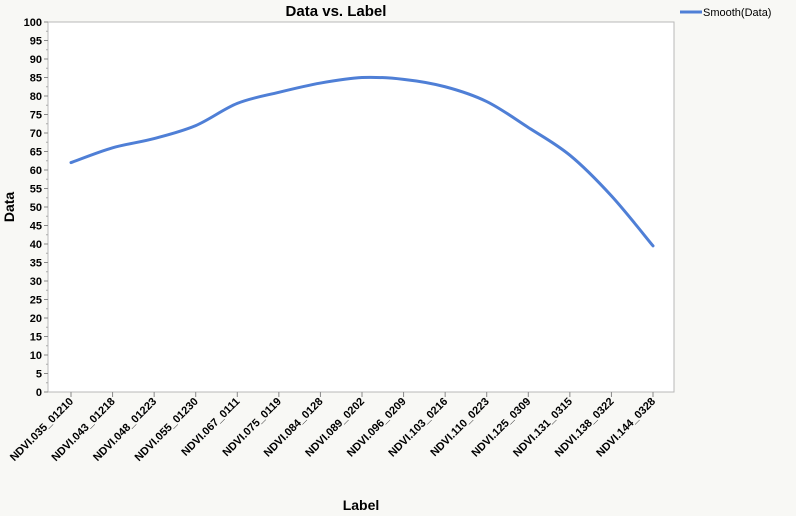  I want to click on x-axis-label: Label, so click(361, 505).